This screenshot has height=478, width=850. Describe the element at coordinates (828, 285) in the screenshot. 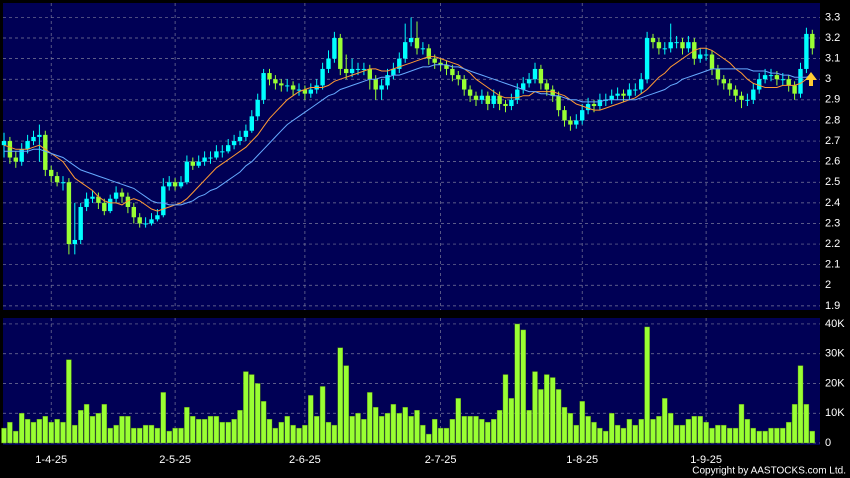

I see `y-tick-label: 2` at that location.